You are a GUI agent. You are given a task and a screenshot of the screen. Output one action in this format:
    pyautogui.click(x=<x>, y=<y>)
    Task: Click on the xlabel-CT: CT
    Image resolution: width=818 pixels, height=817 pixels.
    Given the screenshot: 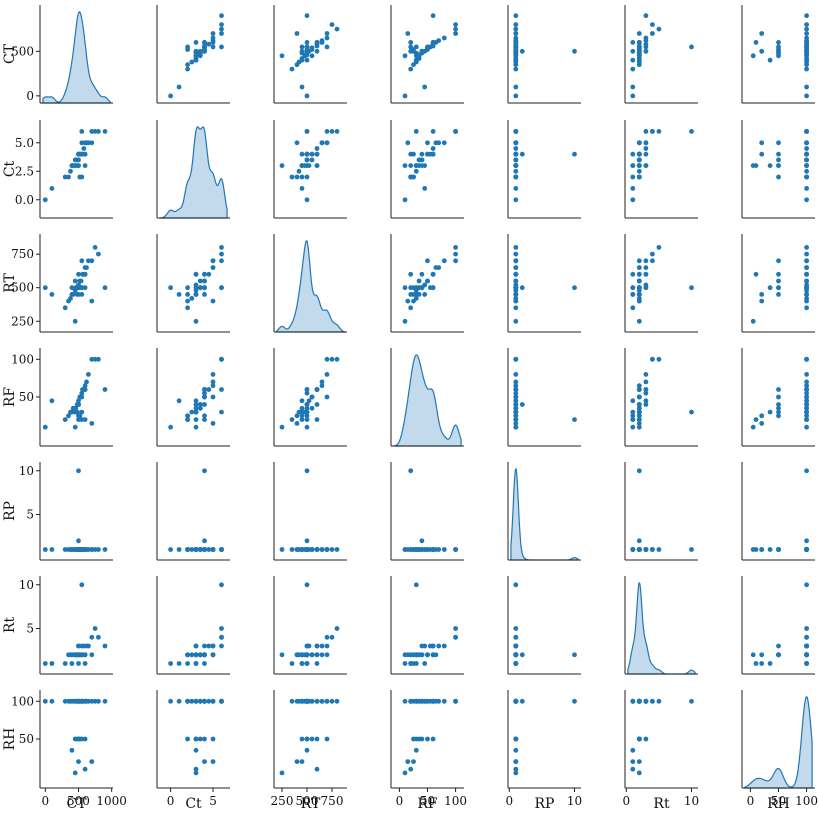 What is the action you would take?
    pyautogui.click(x=76, y=804)
    